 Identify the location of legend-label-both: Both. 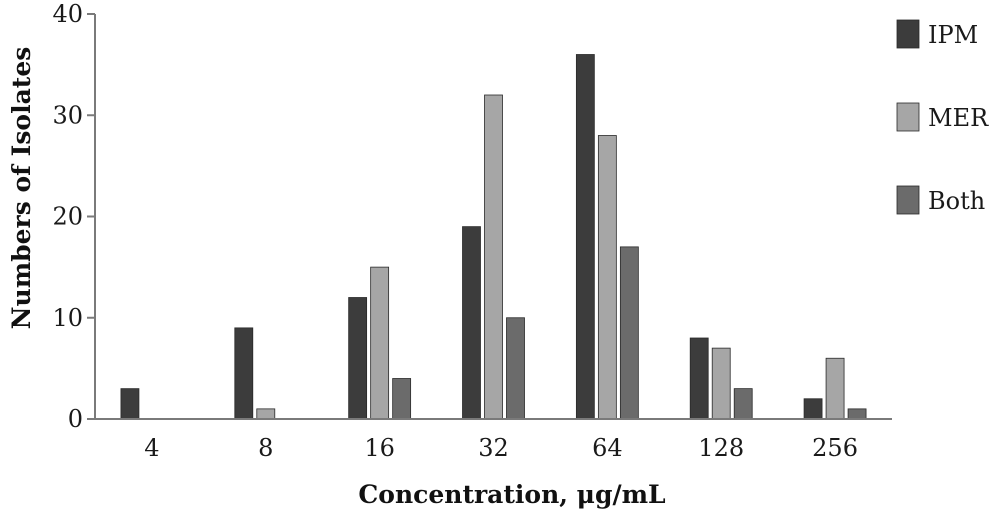
(956, 201).